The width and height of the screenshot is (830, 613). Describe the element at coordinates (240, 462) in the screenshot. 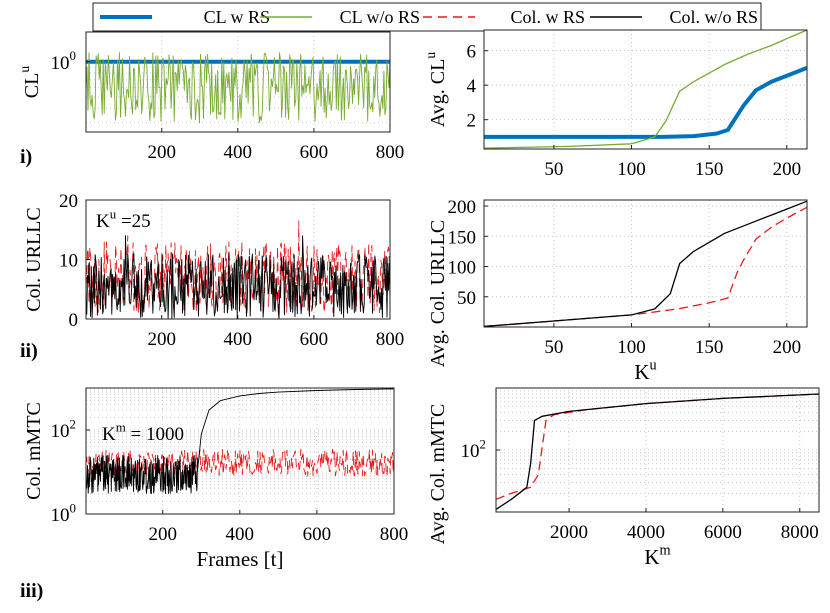

I see `series-col-w-rs` at that location.